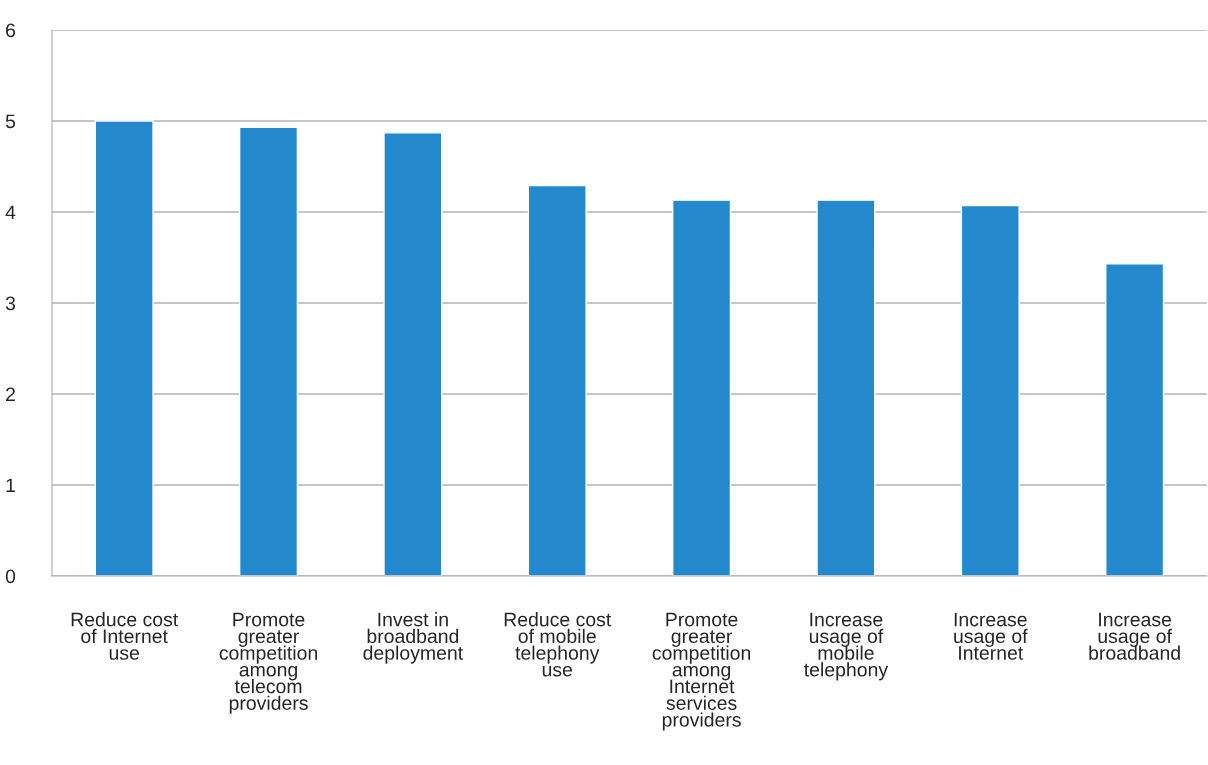  I want to click on y-tick-label: 5, so click(10, 121).